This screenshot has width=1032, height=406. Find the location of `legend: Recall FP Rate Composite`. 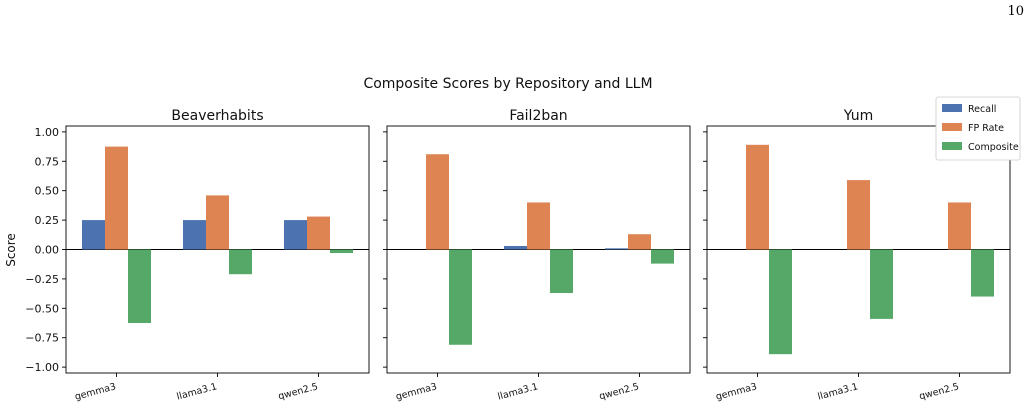

legend: Recall FP Rate Composite is located at coordinates (978, 128).